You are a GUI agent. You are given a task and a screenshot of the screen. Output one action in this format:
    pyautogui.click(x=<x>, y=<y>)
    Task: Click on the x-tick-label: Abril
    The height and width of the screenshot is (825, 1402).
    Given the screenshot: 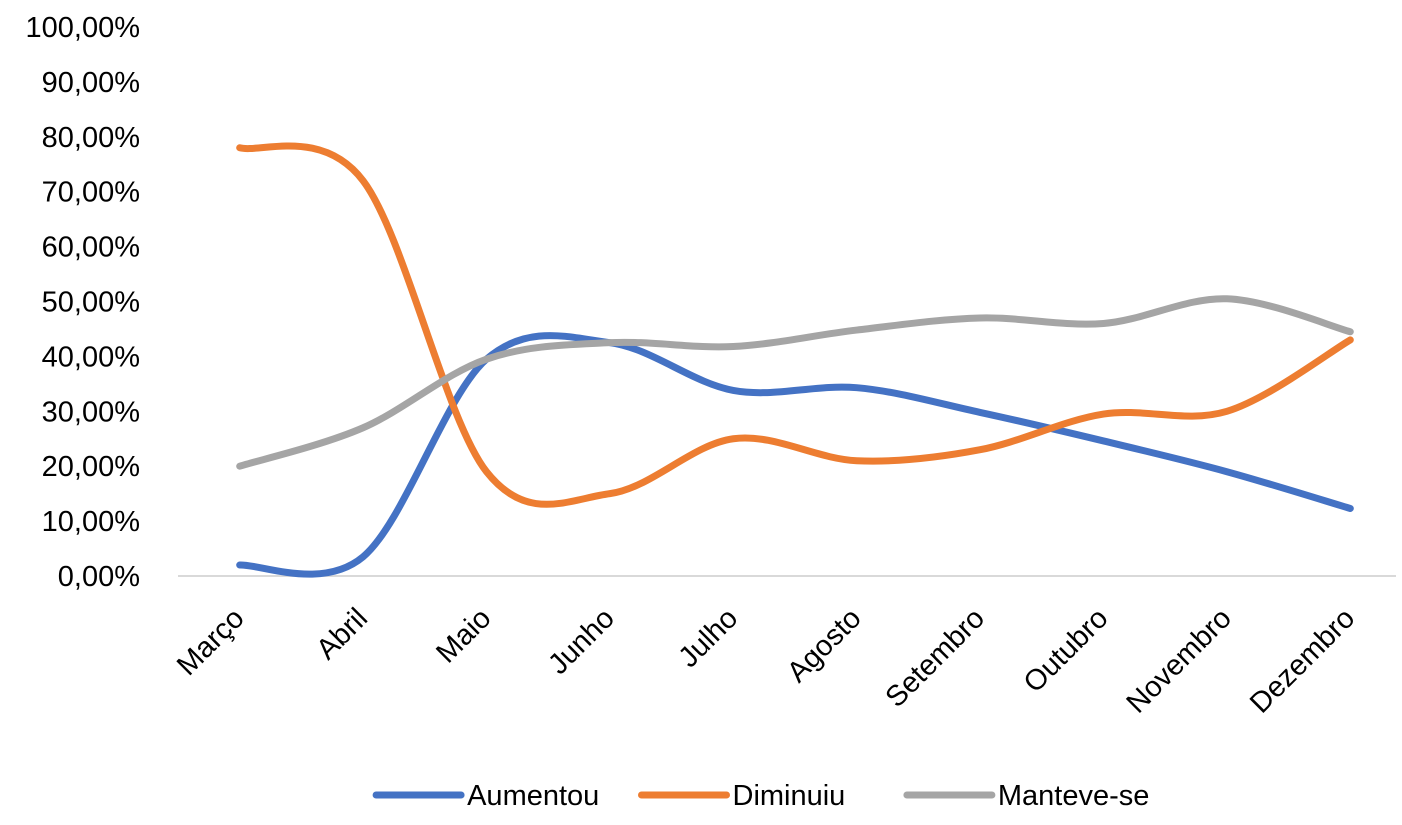 What is the action you would take?
    pyautogui.click(x=342, y=634)
    